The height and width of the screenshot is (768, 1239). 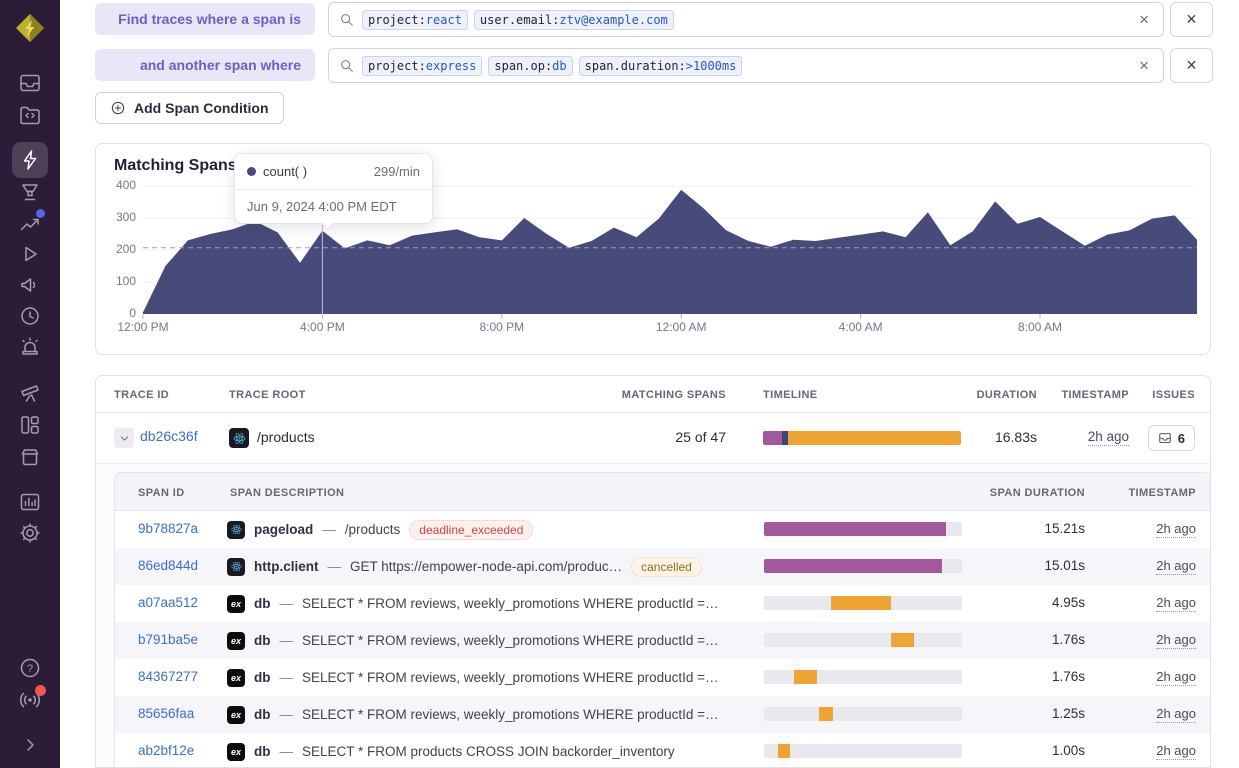 I want to click on col-span-id: SPAN ID, so click(x=161, y=493).